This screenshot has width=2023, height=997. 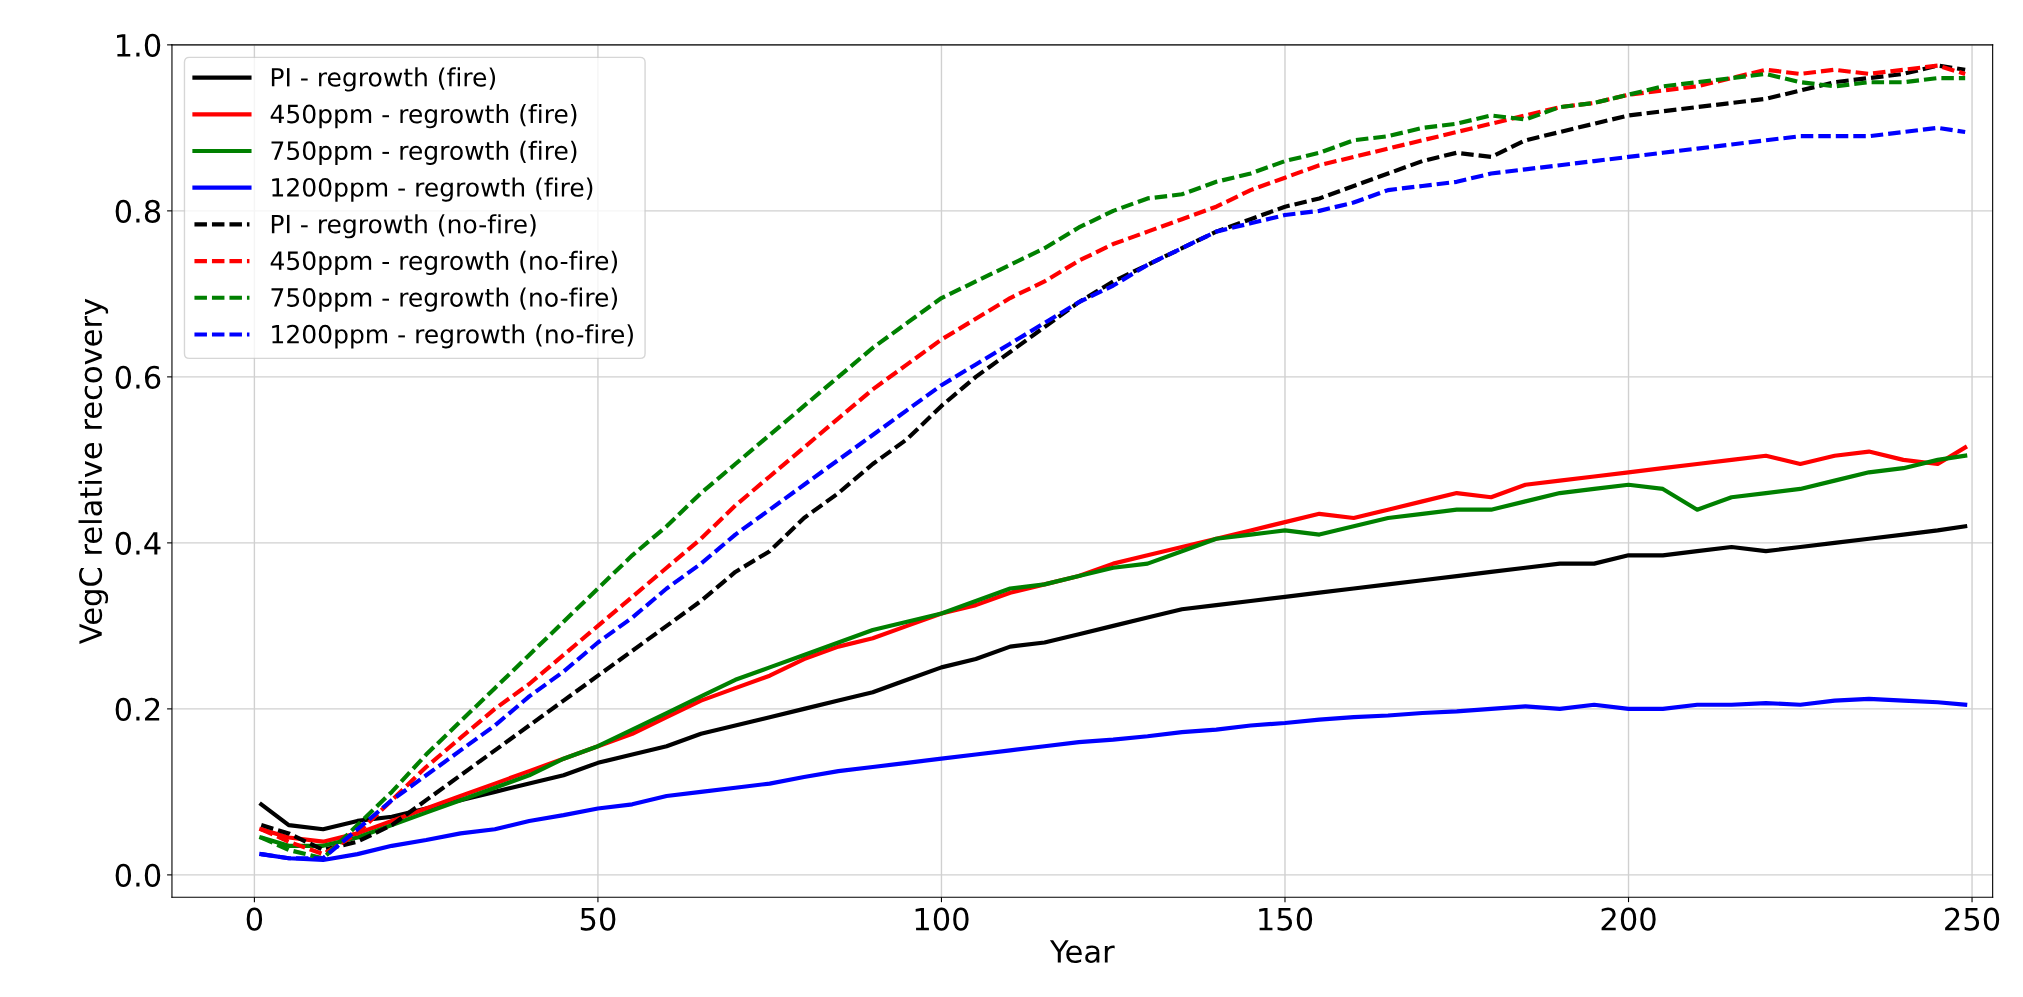 What do you see at coordinates (444, 299) in the screenshot?
I see `legend-label: 750ppm - regrowth (no-fire)` at bounding box center [444, 299].